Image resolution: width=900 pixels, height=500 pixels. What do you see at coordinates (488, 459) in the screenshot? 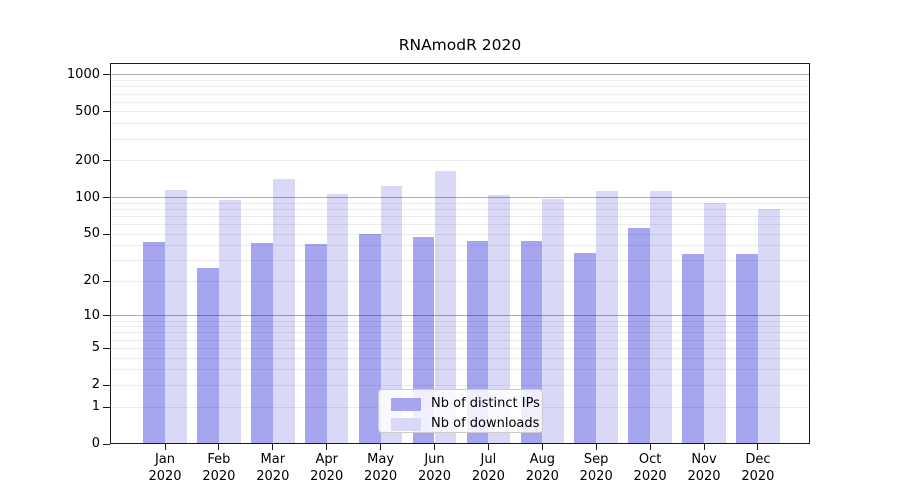
I see `x-tick-label-month: Jul` at bounding box center [488, 459].